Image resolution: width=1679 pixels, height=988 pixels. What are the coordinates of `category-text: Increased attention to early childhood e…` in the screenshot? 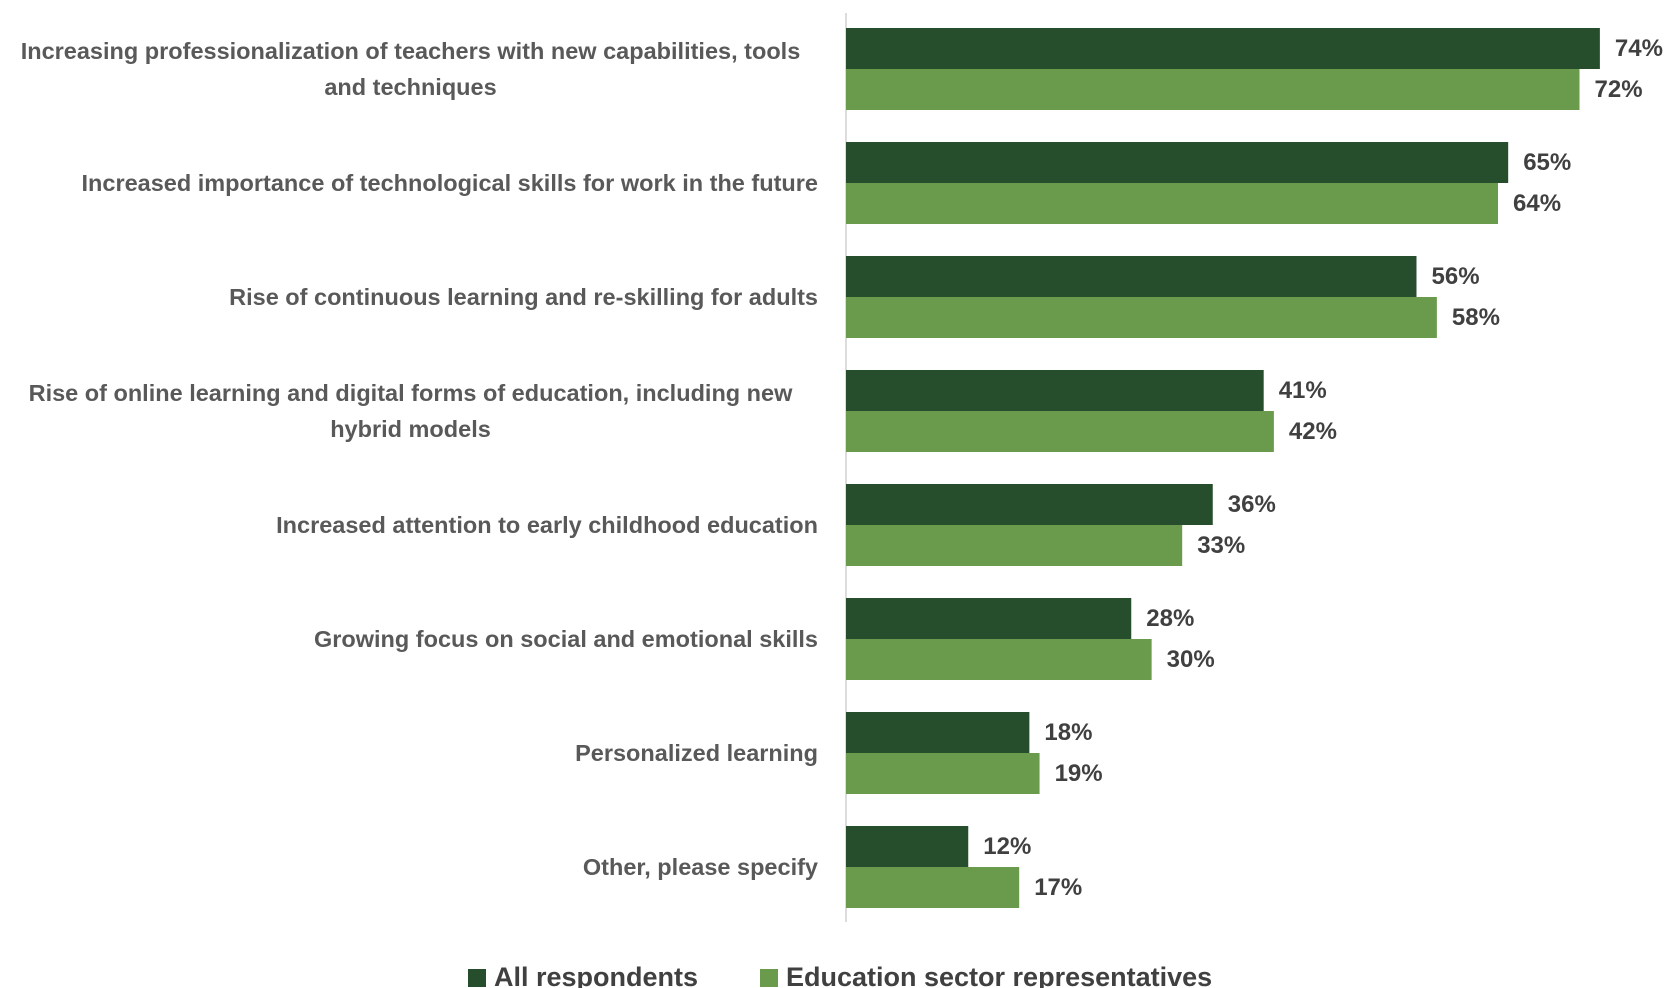 It's located at (547, 525).